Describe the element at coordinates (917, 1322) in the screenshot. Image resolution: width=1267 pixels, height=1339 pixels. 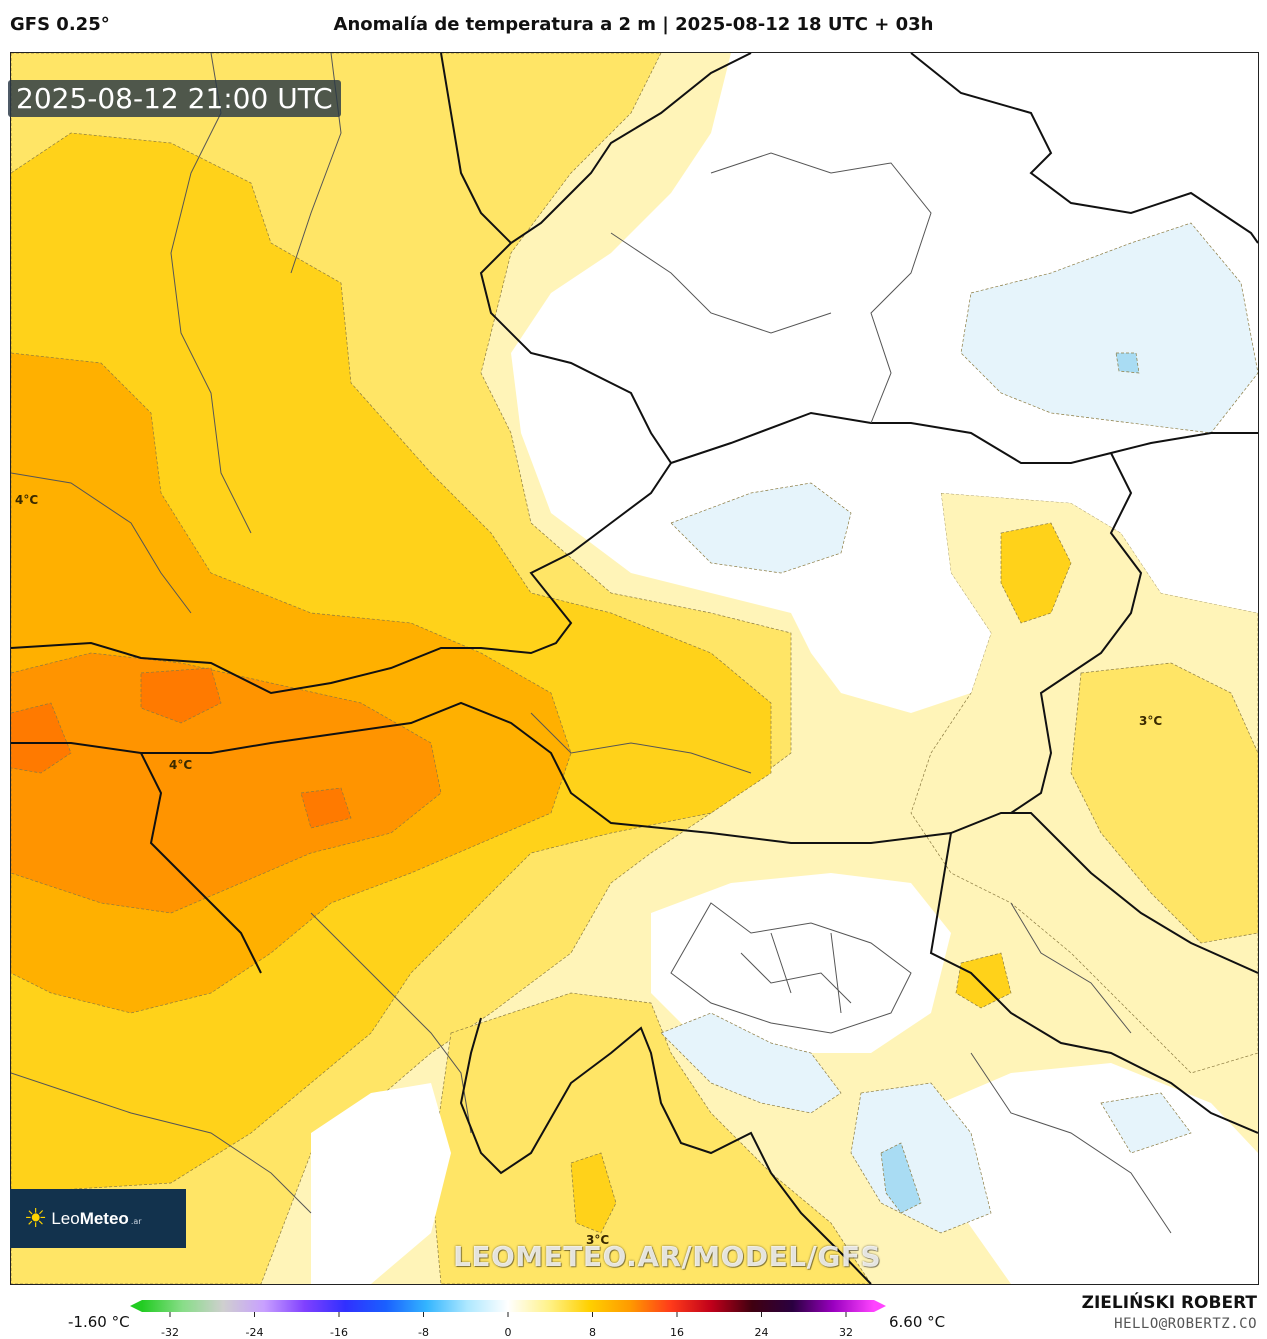
I see `colorbar-max-label: 6.60 °C` at that location.